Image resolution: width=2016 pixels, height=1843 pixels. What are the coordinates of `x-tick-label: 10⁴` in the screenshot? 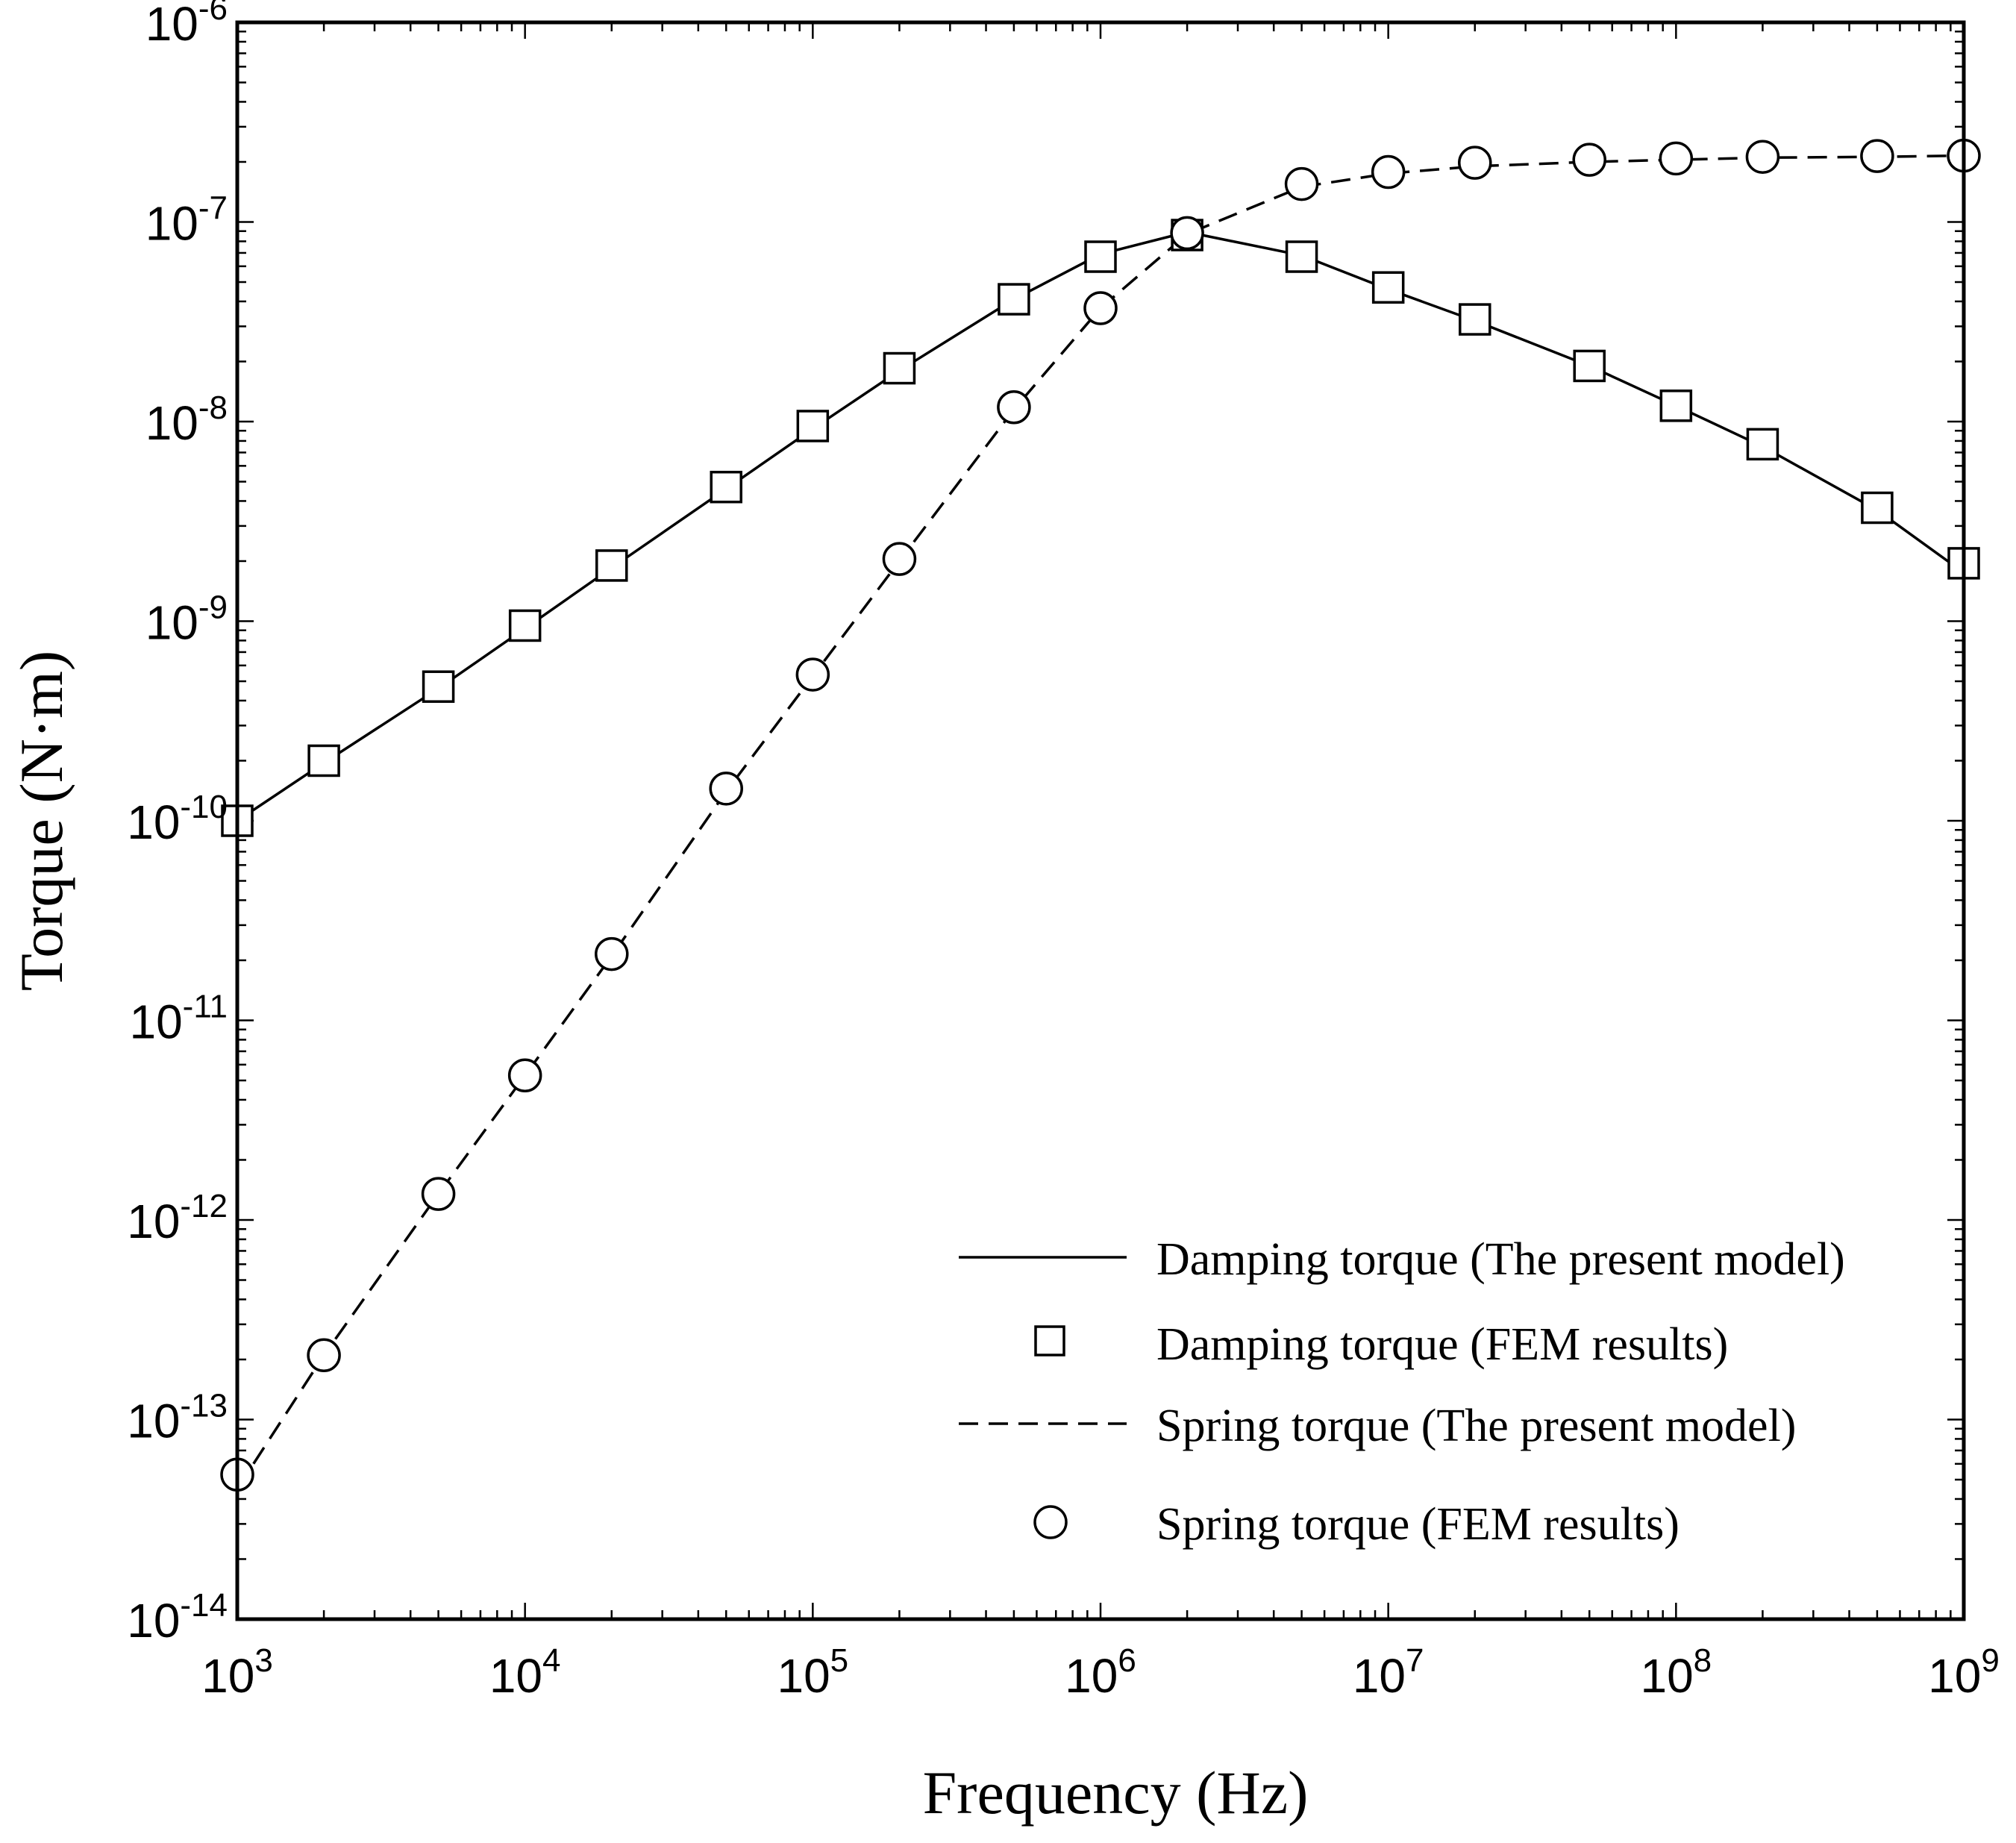 It's located at (525, 1672).